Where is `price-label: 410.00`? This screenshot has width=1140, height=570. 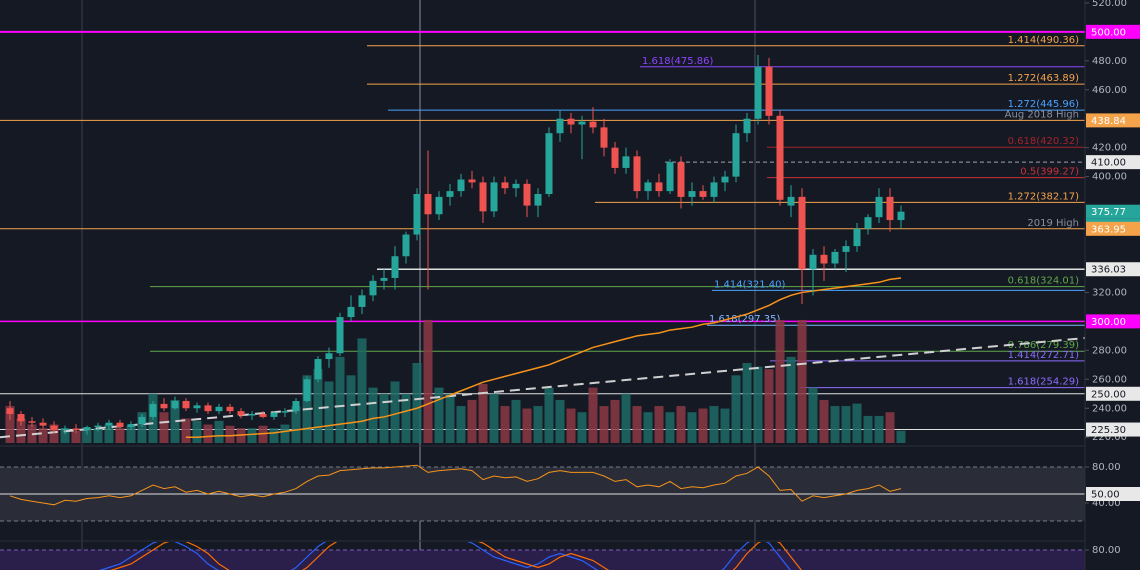
price-label: 410.00 is located at coordinates (1108, 163).